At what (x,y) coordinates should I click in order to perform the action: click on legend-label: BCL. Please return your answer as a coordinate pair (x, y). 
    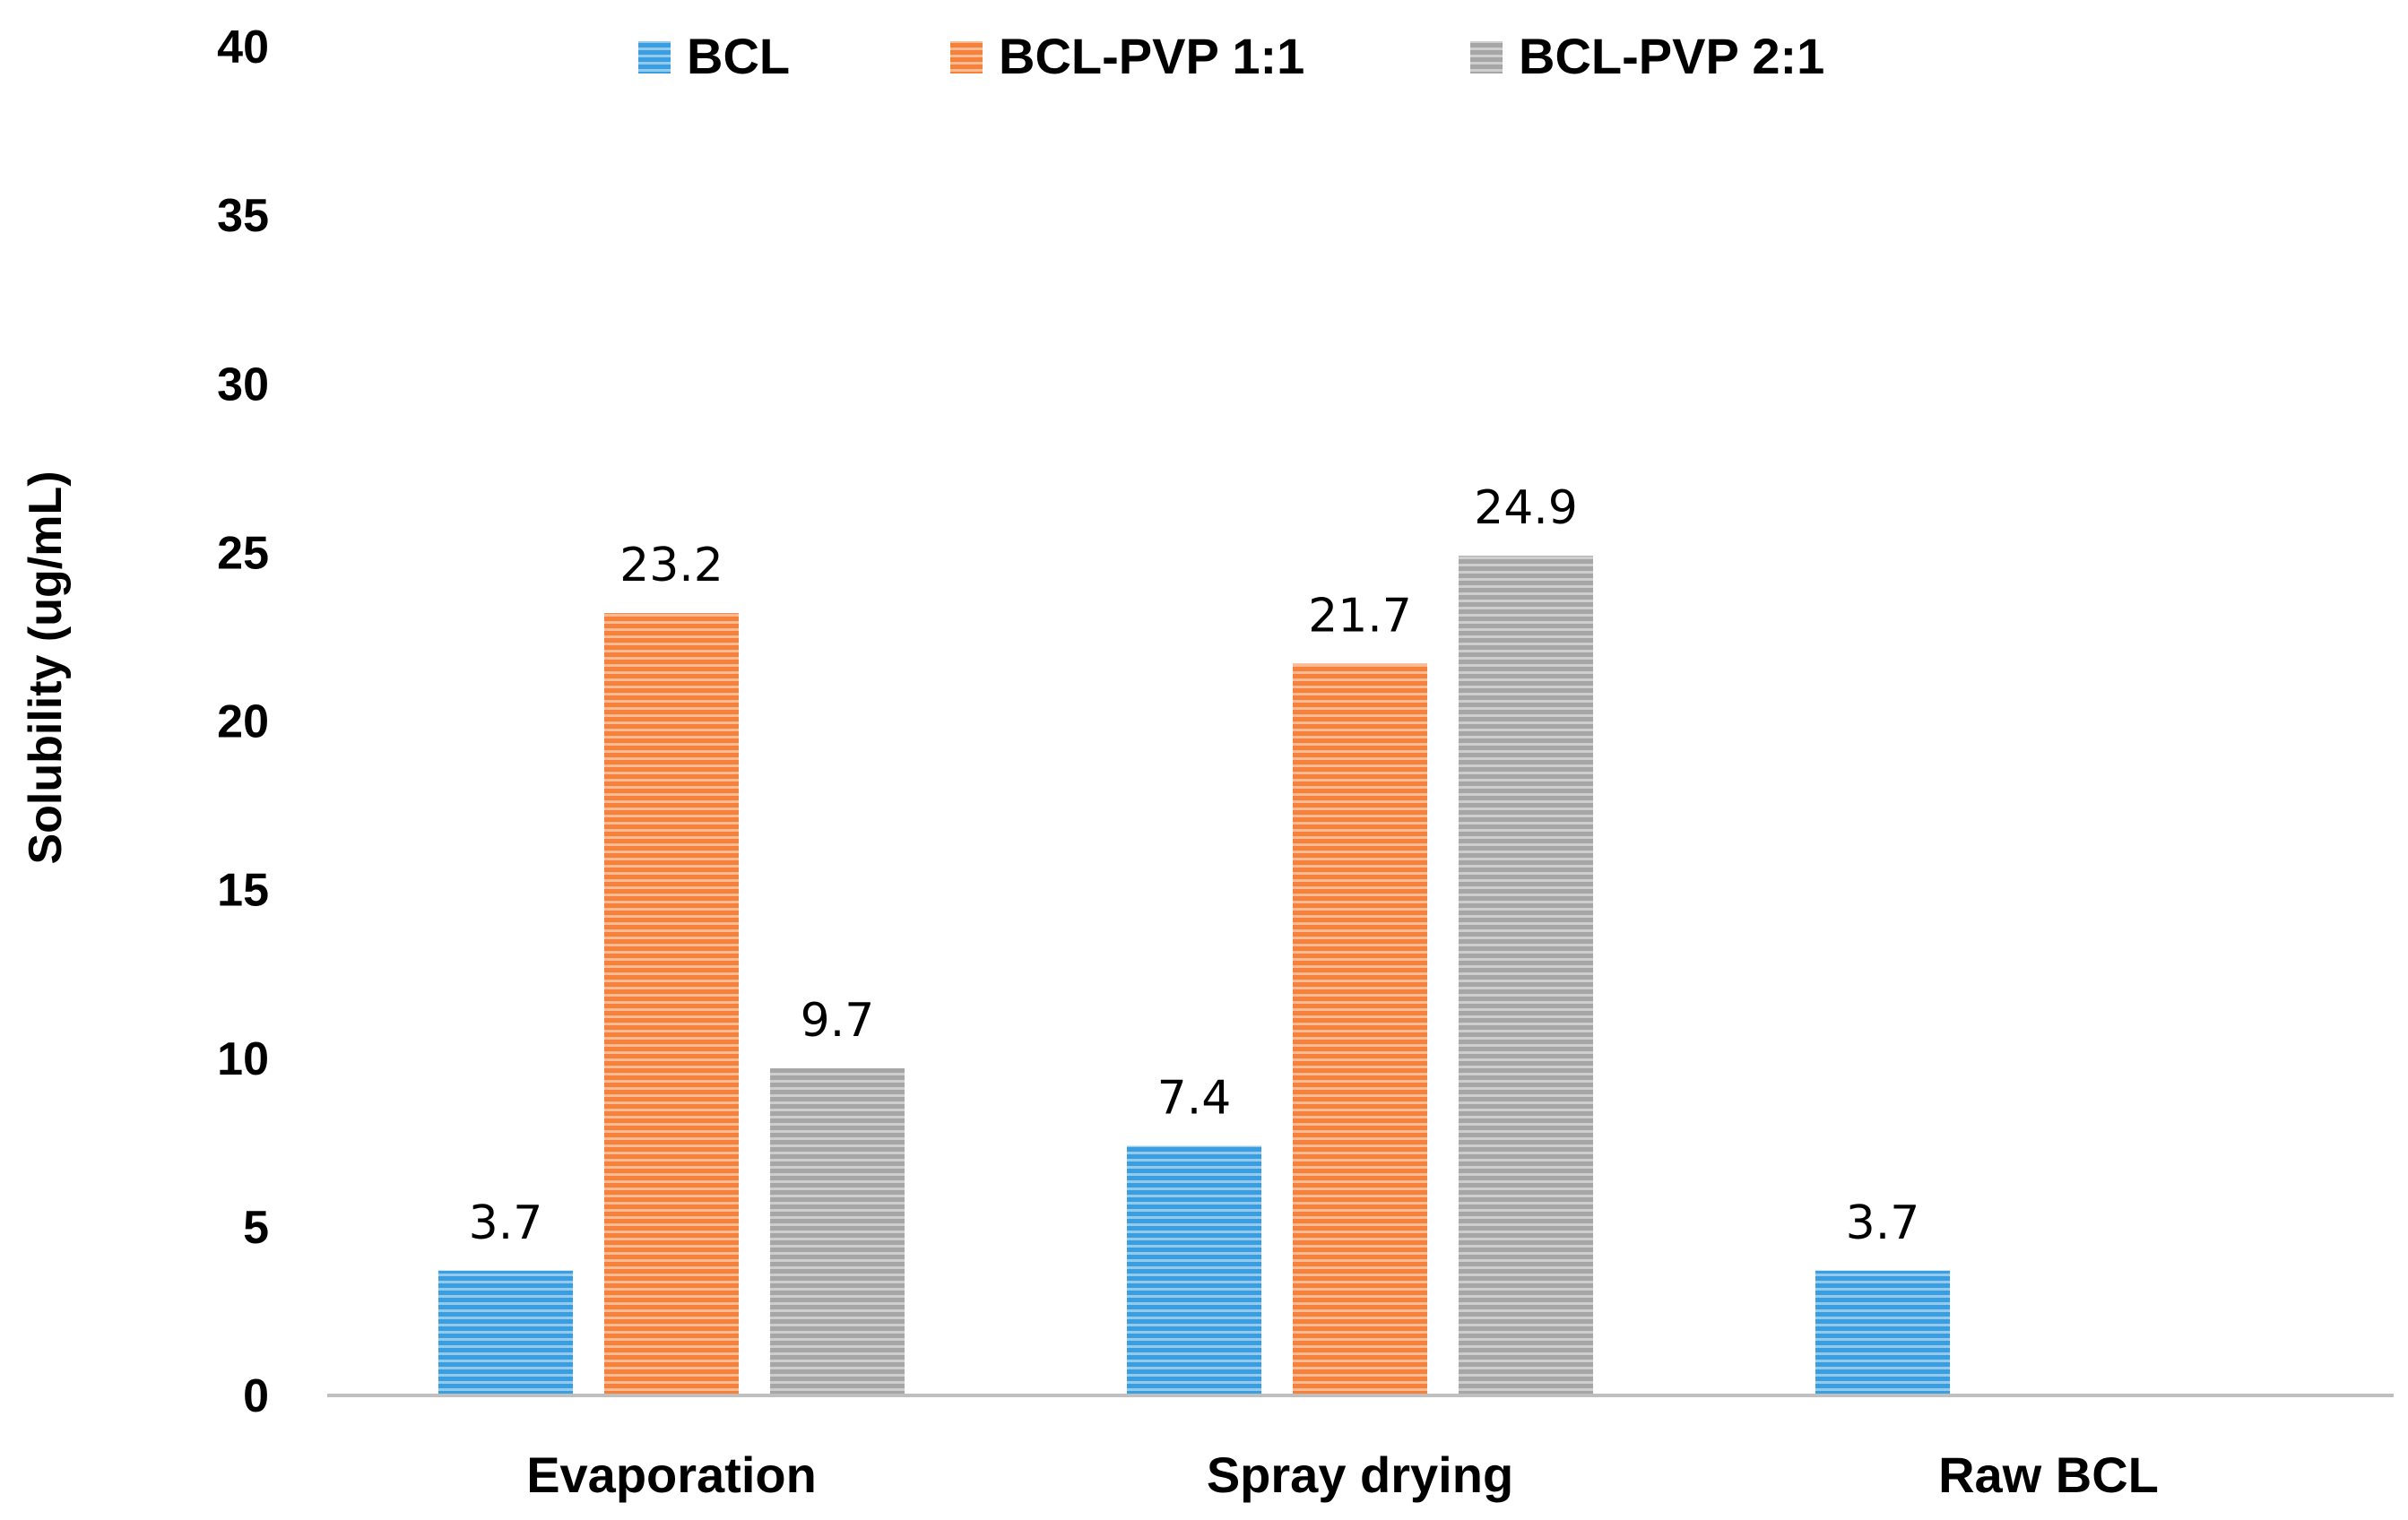
    Looking at the image, I should click on (738, 56).